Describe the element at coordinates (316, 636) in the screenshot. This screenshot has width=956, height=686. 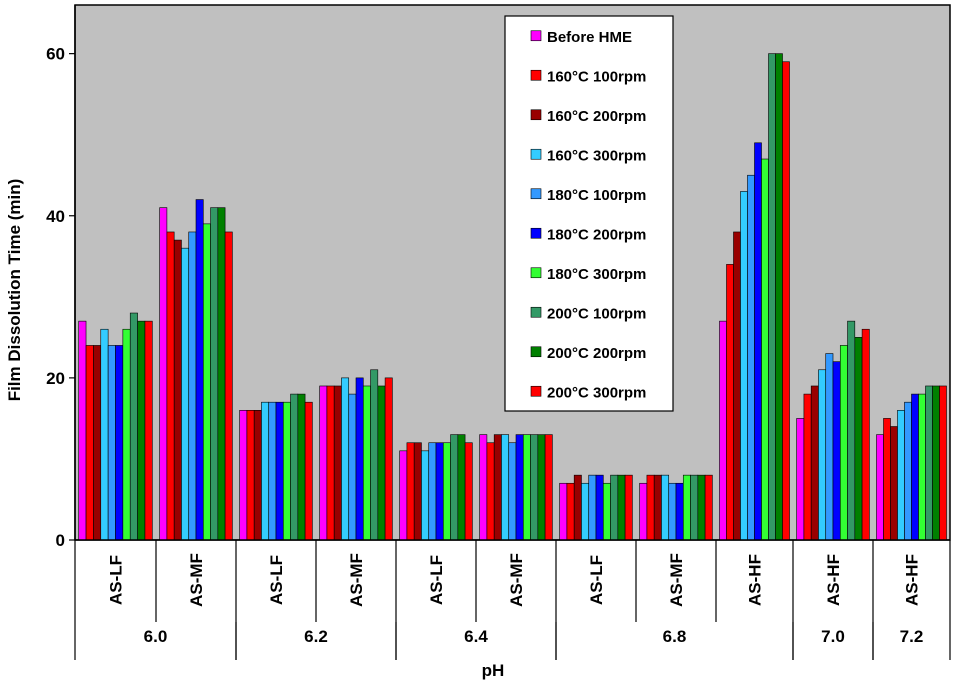
I see `group-label: 6.2` at that location.